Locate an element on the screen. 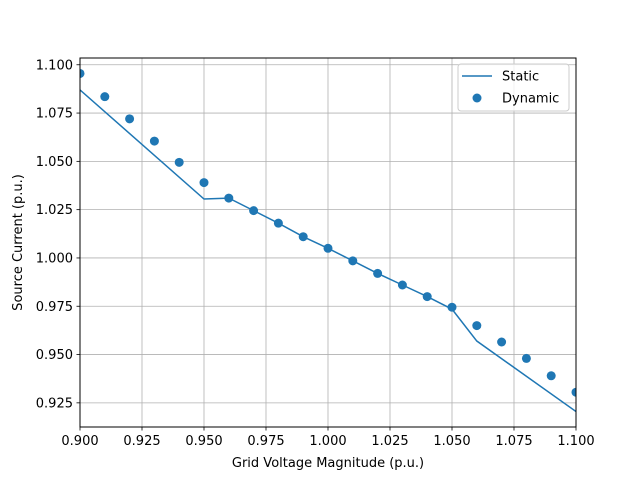  x-tick-label: 1.050 is located at coordinates (451, 441).